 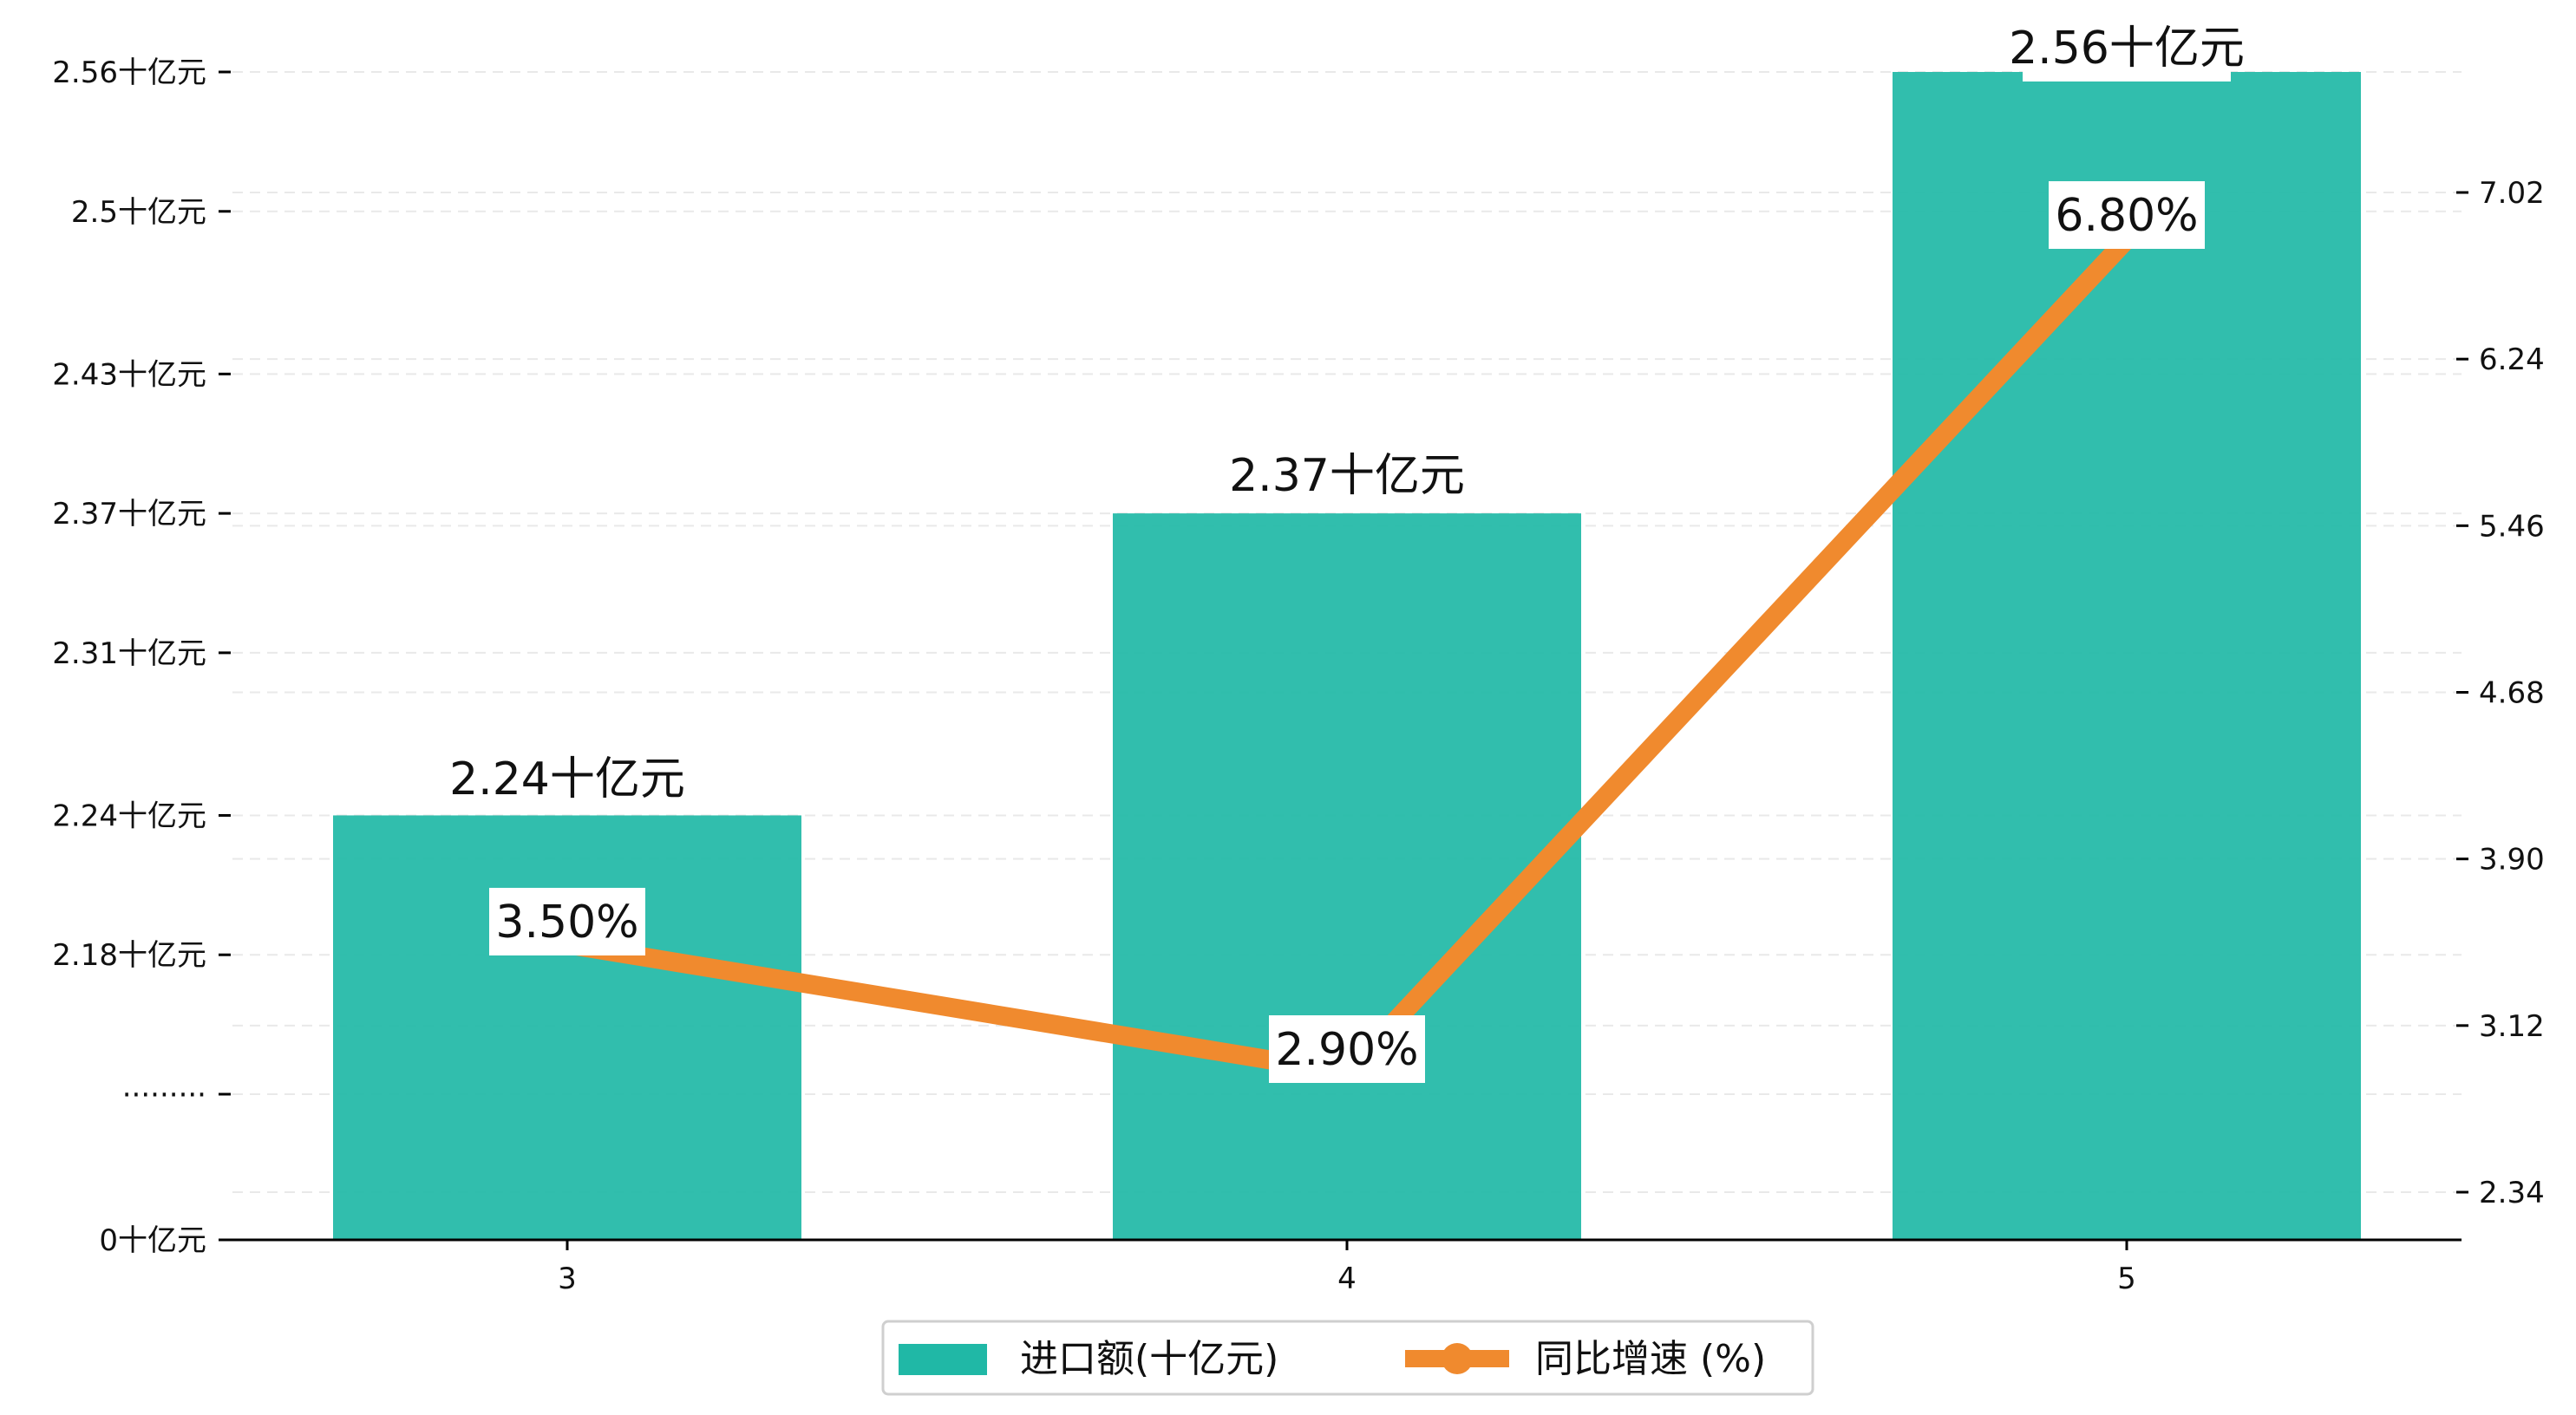 What do you see at coordinates (152, 1240) in the screenshot?
I see `left-tick-label: 0十亿元` at bounding box center [152, 1240].